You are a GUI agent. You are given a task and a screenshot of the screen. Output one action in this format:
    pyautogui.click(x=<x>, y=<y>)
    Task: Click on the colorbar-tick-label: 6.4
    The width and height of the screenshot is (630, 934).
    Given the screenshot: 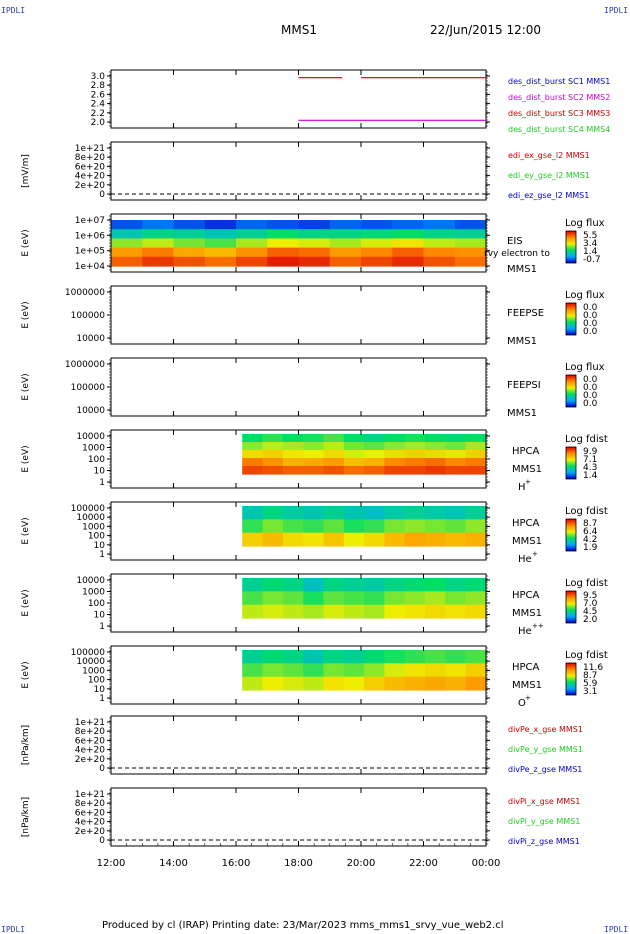 What is the action you would take?
    pyautogui.click(x=590, y=532)
    